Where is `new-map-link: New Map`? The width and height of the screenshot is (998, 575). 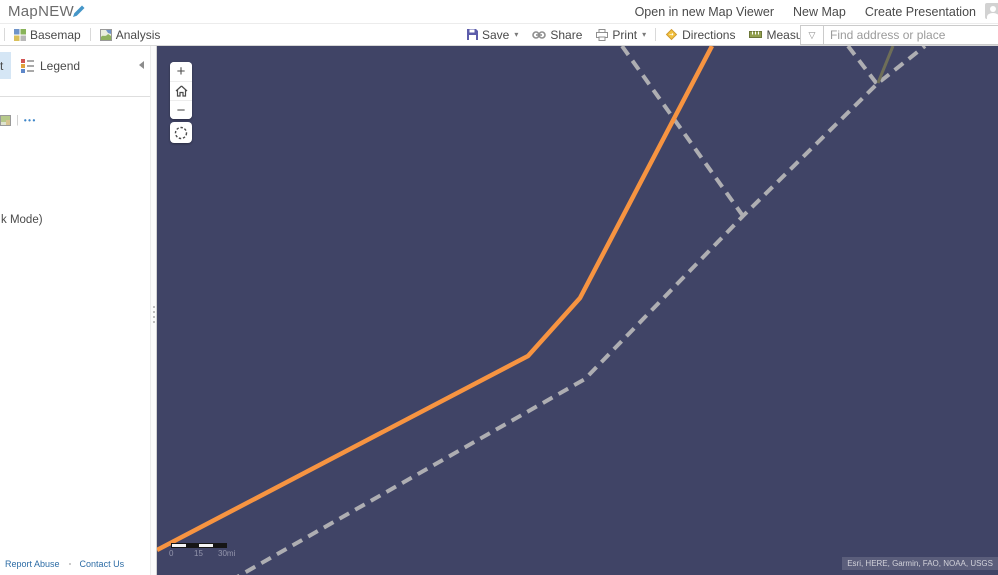 new-map-link: New Map is located at coordinates (819, 12).